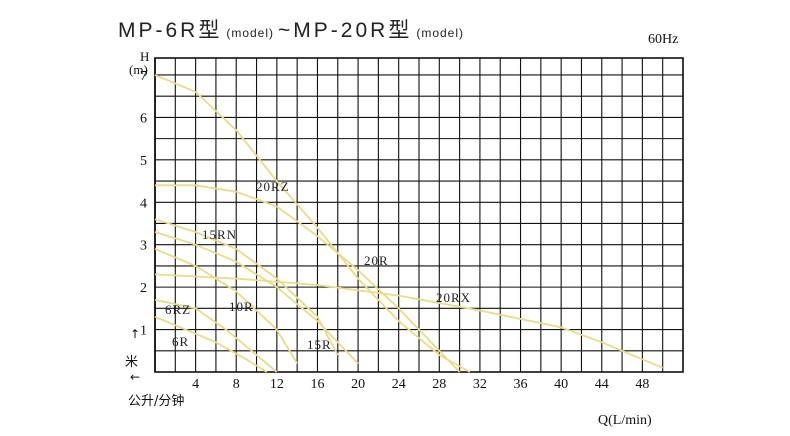 Image resolution: width=790 pixels, height=436 pixels. I want to click on x-axis-arrow-icon: ←, so click(135, 377).